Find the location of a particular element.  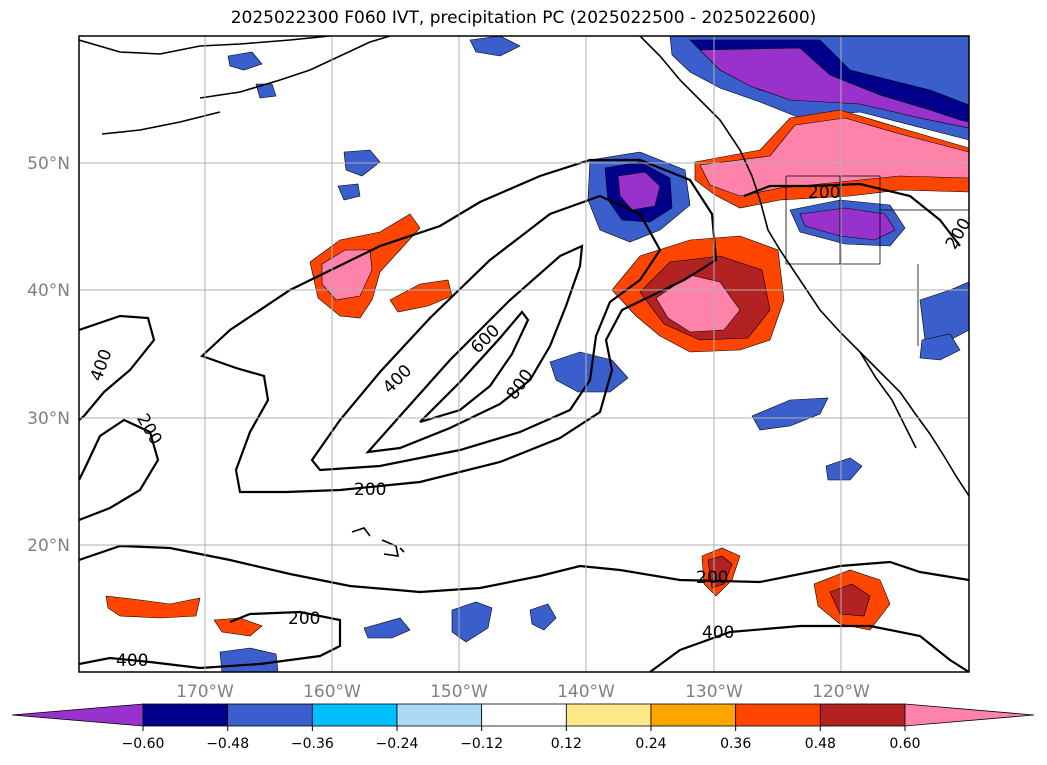

precip-pos-s1 is located at coordinates (238, 627).